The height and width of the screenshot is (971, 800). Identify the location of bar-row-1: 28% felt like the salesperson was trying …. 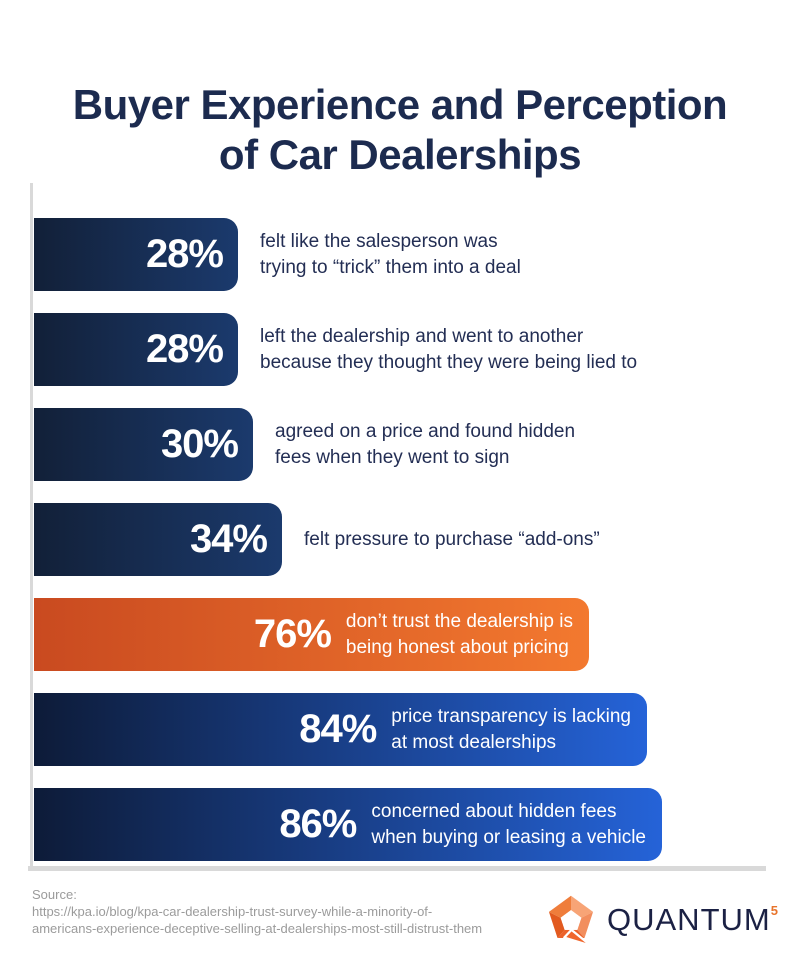
(404, 254).